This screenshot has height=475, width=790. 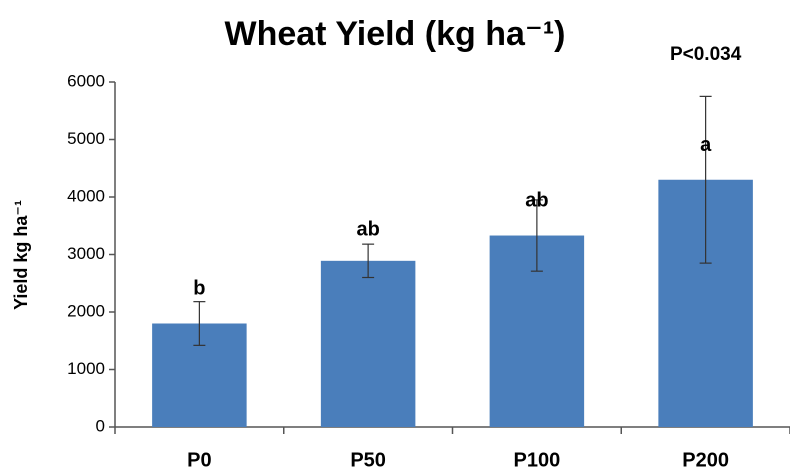 I want to click on x-tick-label: P100, so click(x=537, y=460).